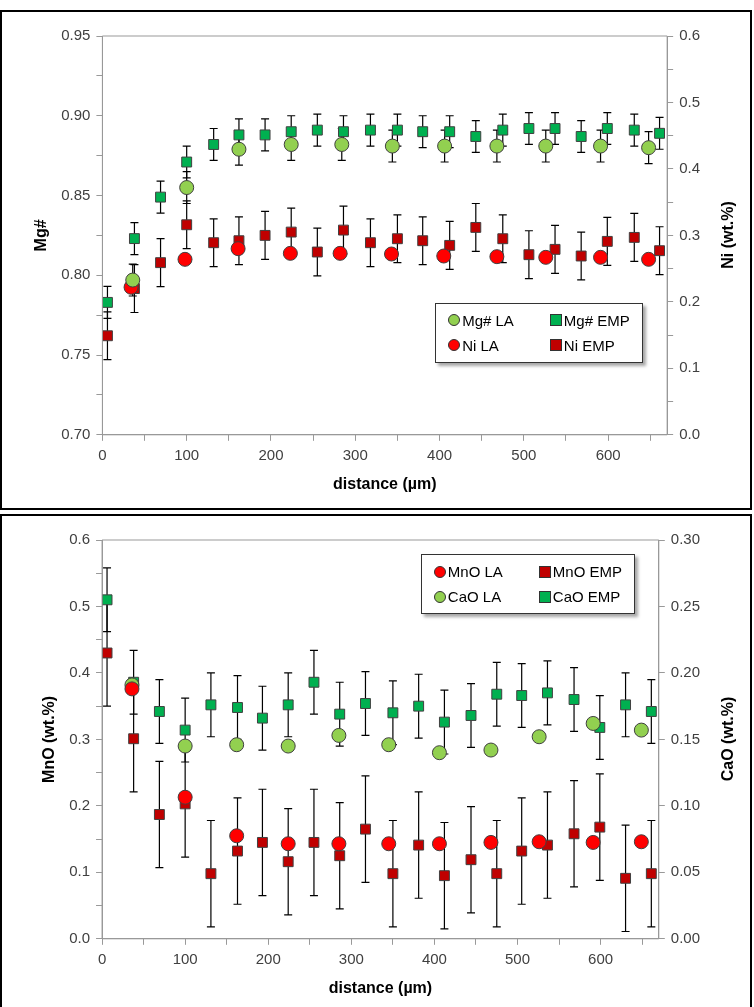  I want to click on legend-label: CaO EMP, so click(586, 596).